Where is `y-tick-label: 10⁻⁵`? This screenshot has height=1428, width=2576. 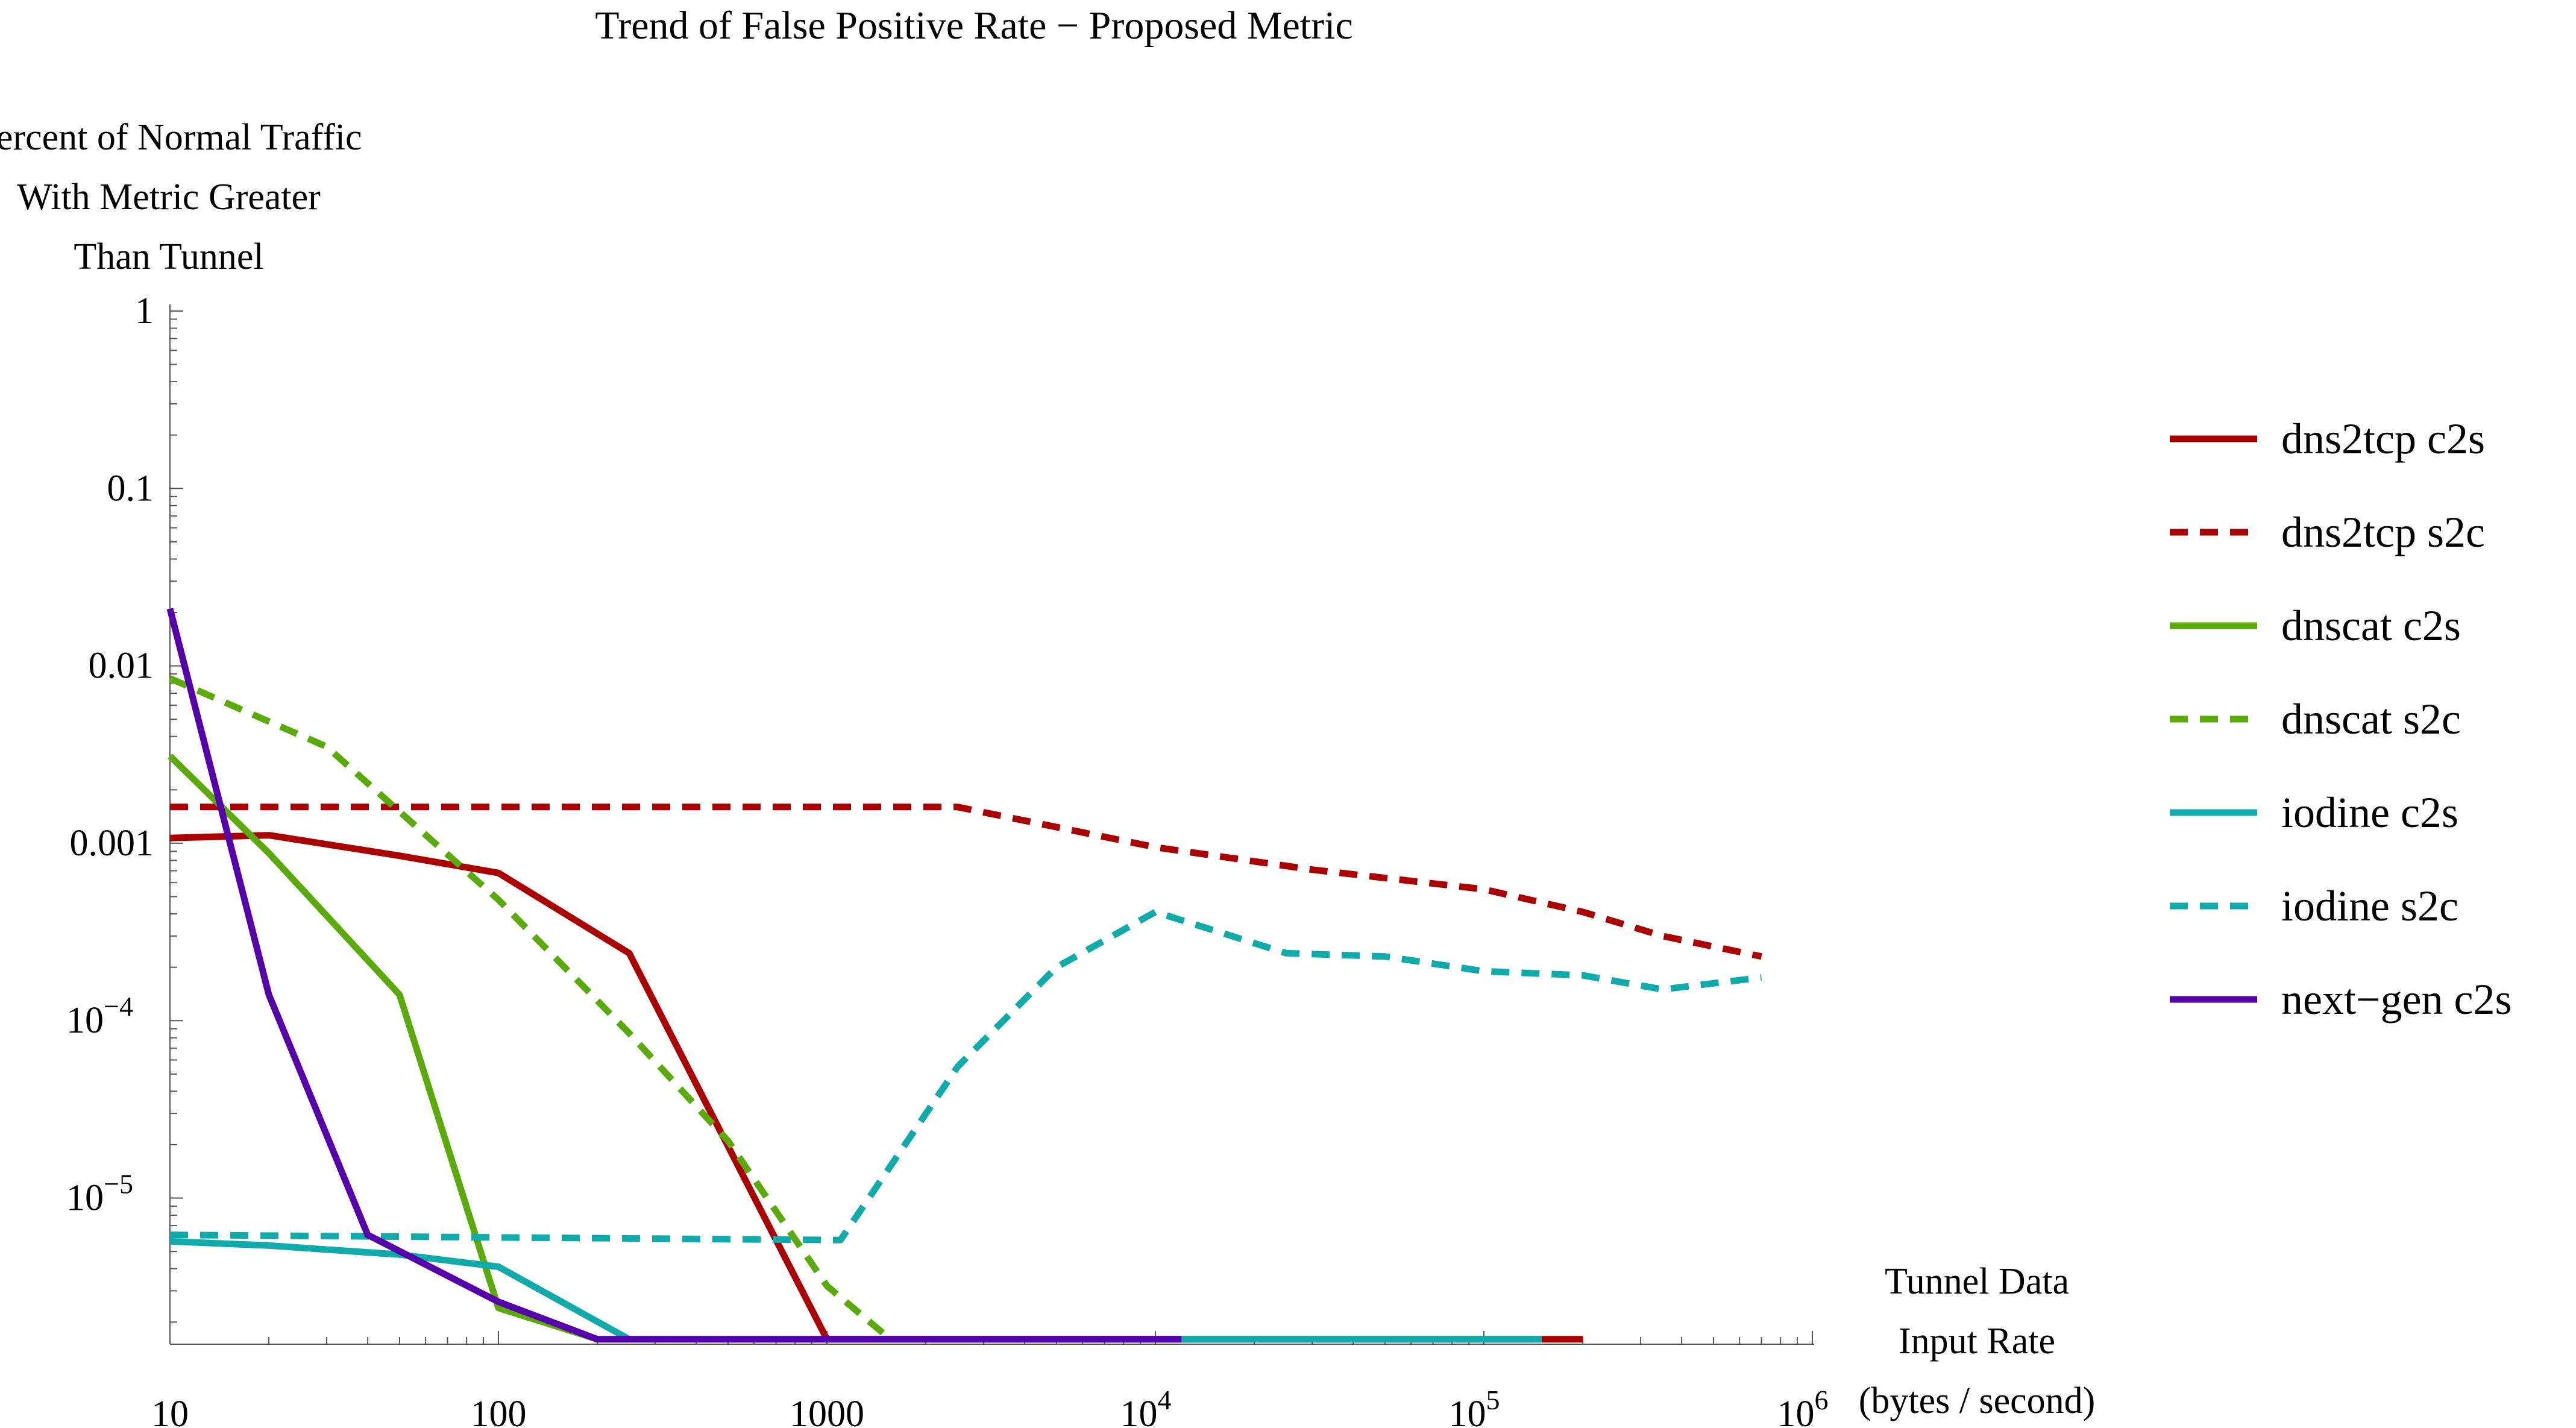
y-tick-label: 10⁻⁵ is located at coordinates (99, 1194).